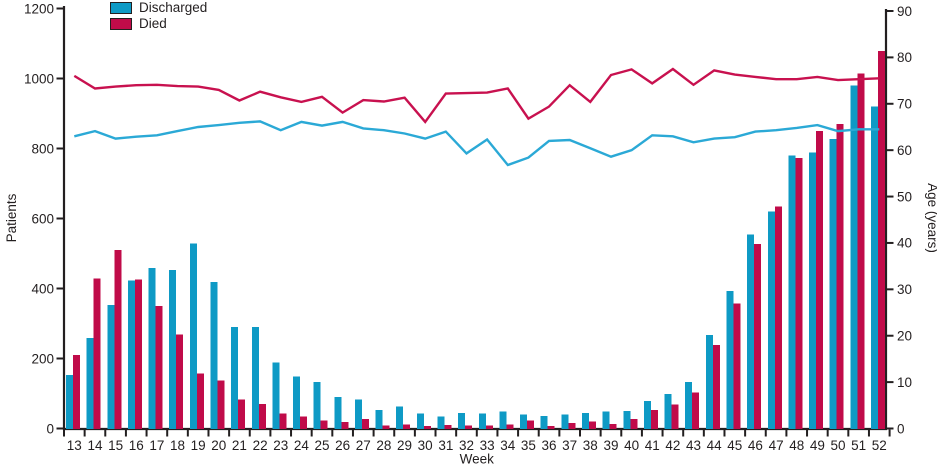 The height and width of the screenshot is (469, 937). What do you see at coordinates (477, 143) in the screenshot?
I see `line-discharged-mean-age-` at bounding box center [477, 143].